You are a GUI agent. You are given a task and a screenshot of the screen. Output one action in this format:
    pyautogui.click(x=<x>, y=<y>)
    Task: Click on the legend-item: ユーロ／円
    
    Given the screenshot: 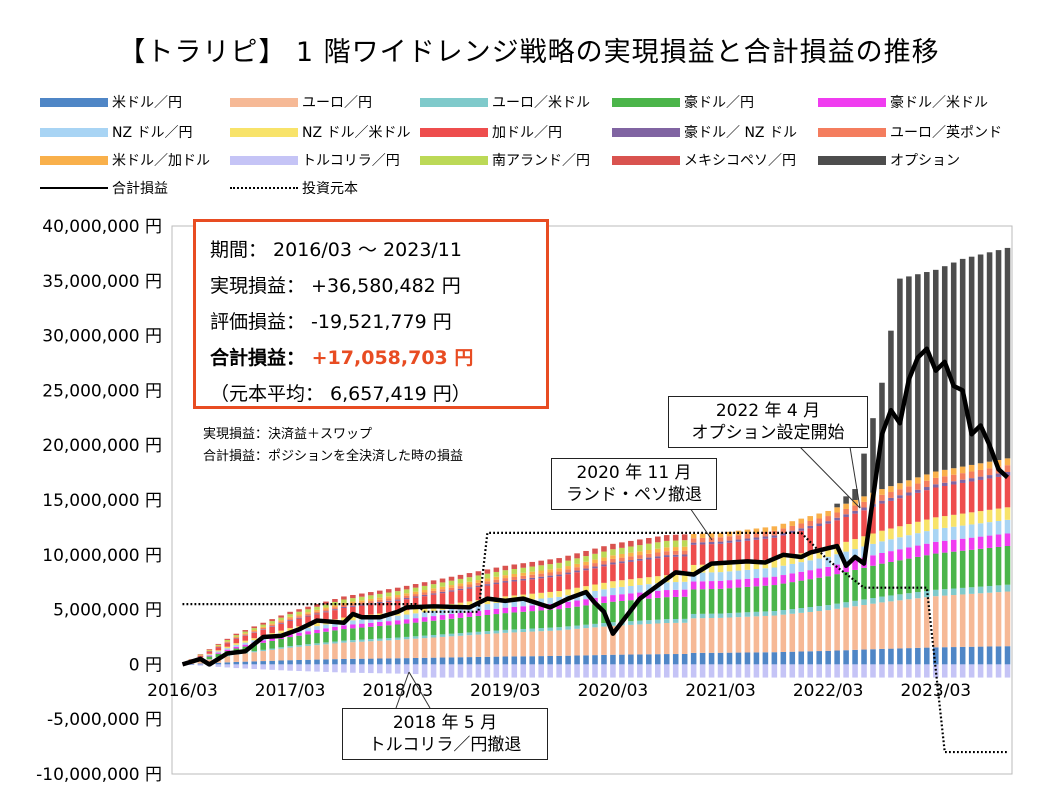 What is the action you would take?
    pyautogui.click(x=301, y=102)
    